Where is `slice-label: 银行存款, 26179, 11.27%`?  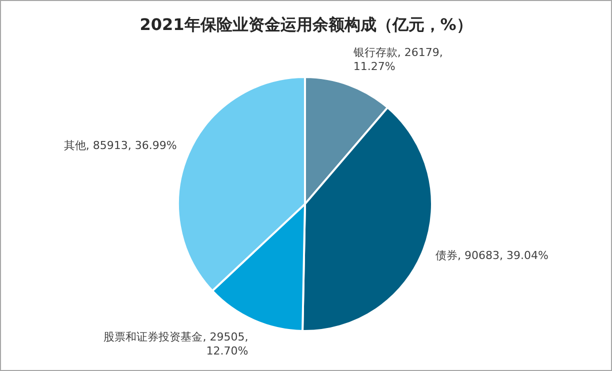
slice-label: 银行存款, 26179, 11.27% is located at coordinates (397, 60).